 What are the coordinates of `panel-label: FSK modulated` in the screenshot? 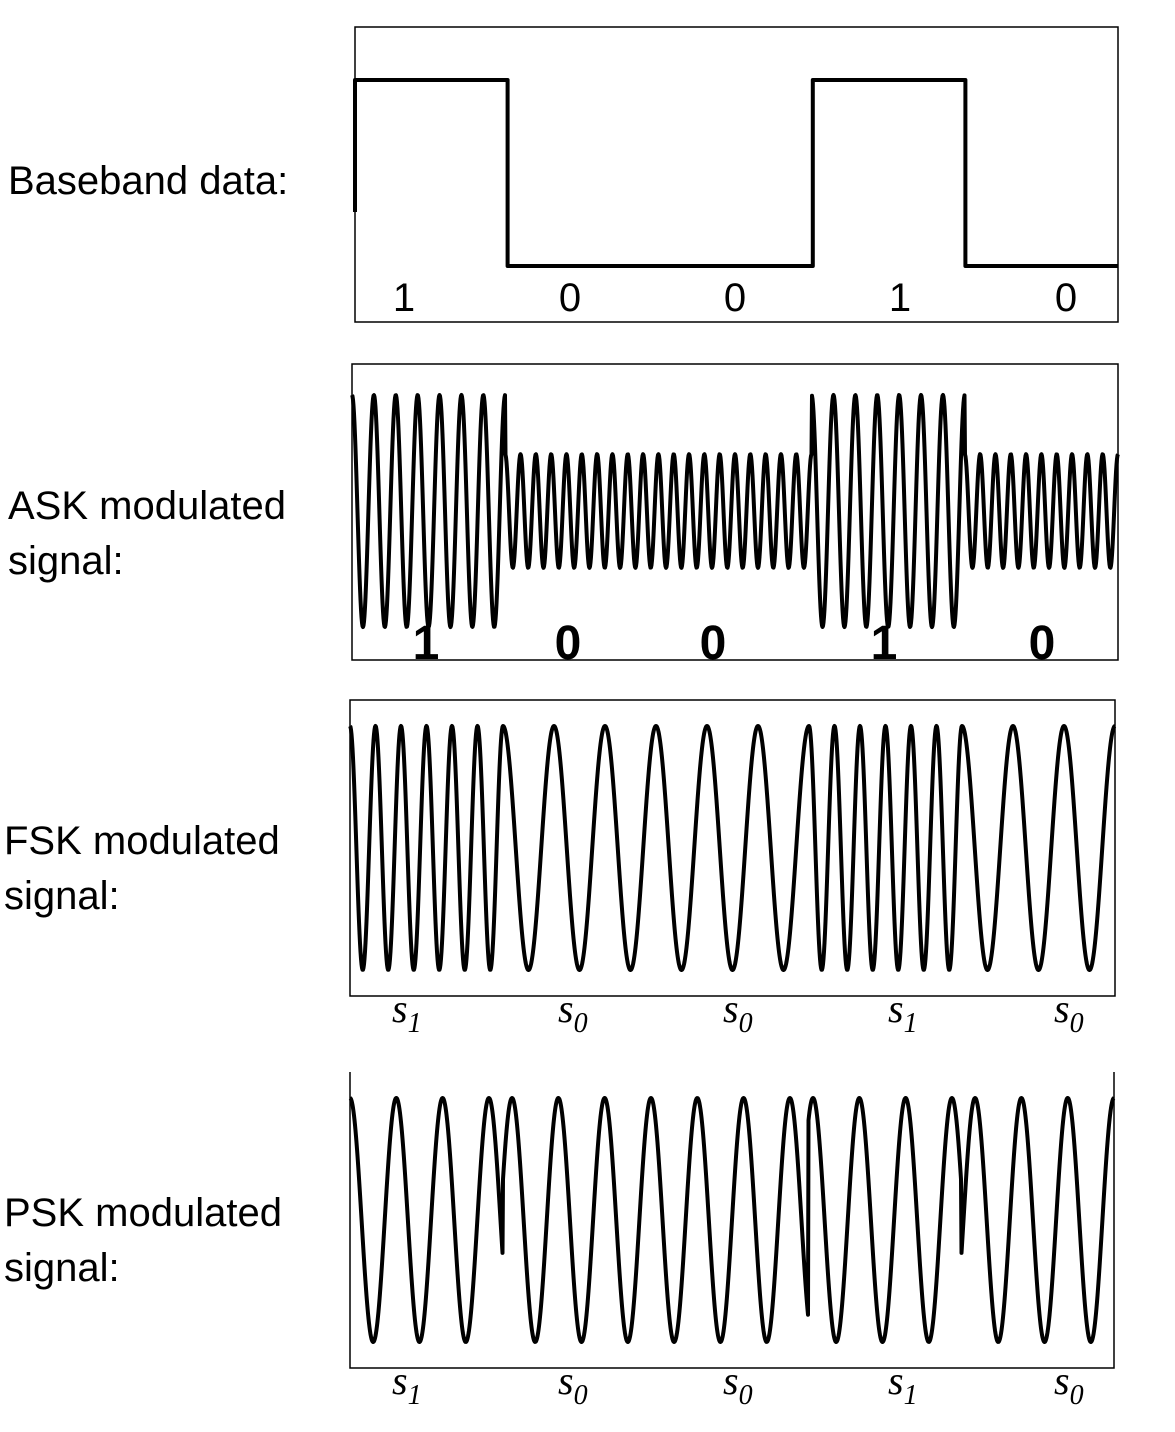 It's located at (142, 841).